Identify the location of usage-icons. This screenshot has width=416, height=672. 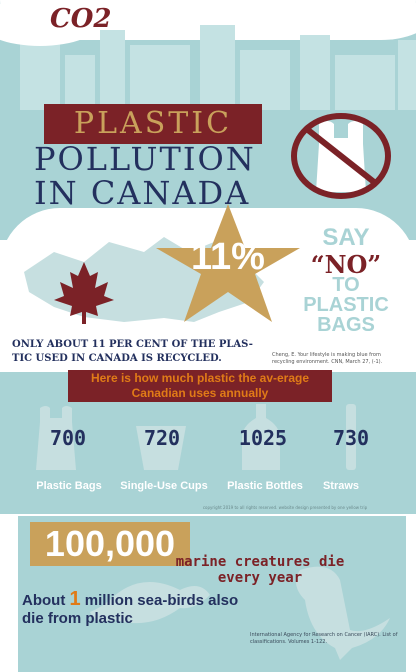
(196, 437).